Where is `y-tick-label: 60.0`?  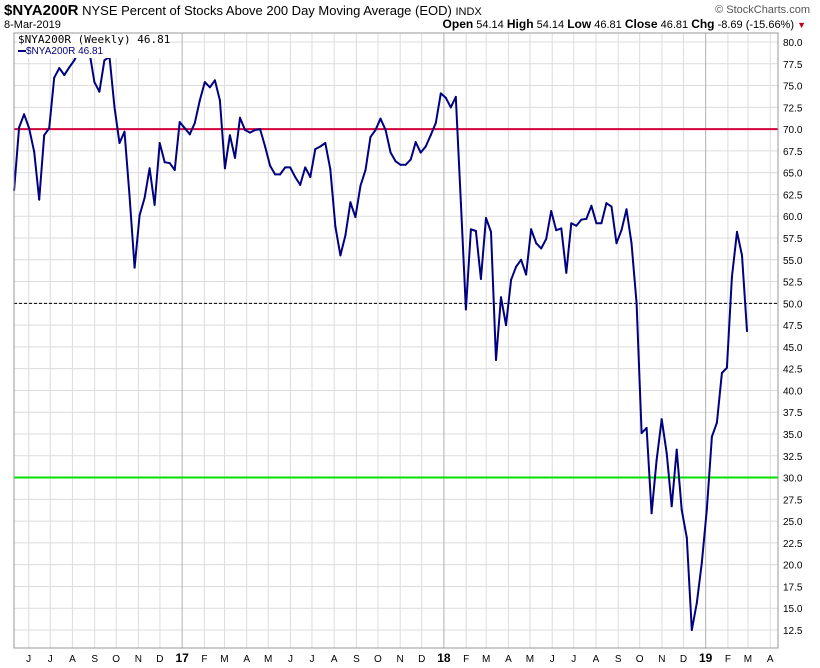
y-tick-label: 60.0 is located at coordinates (793, 217).